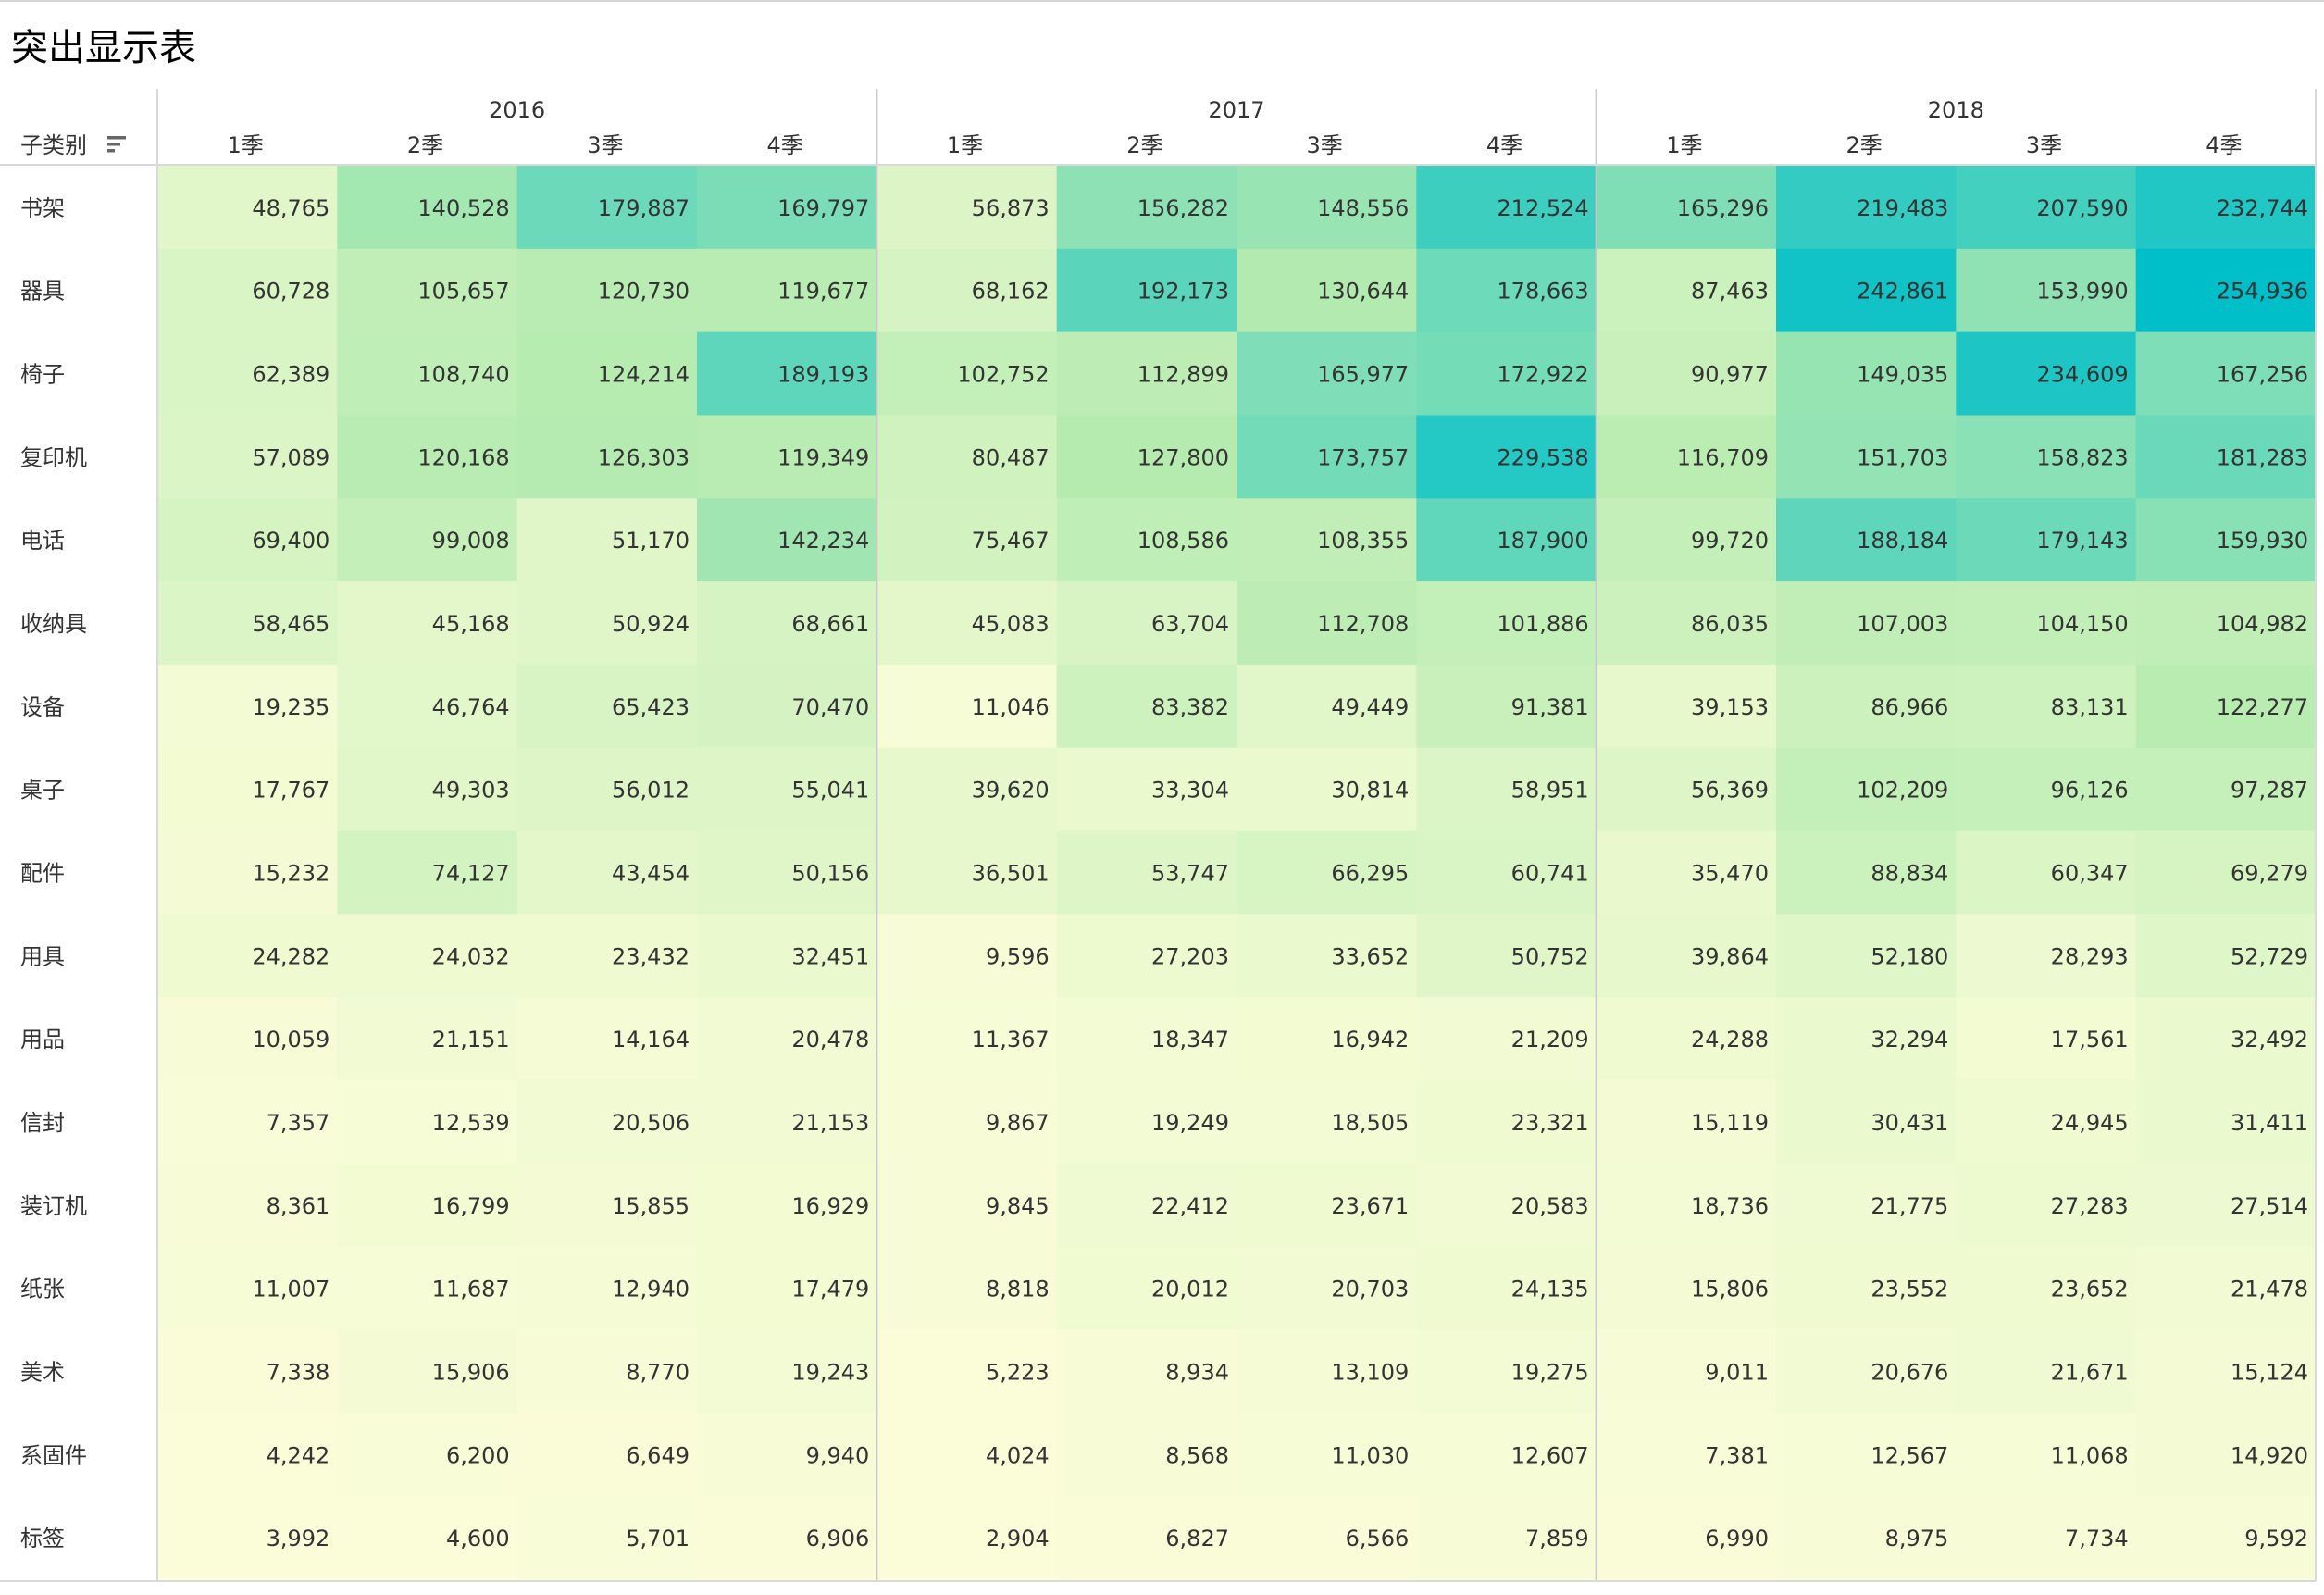  Describe the element at coordinates (290, 457) in the screenshot. I see `cell-value-label: 57,089` at that location.